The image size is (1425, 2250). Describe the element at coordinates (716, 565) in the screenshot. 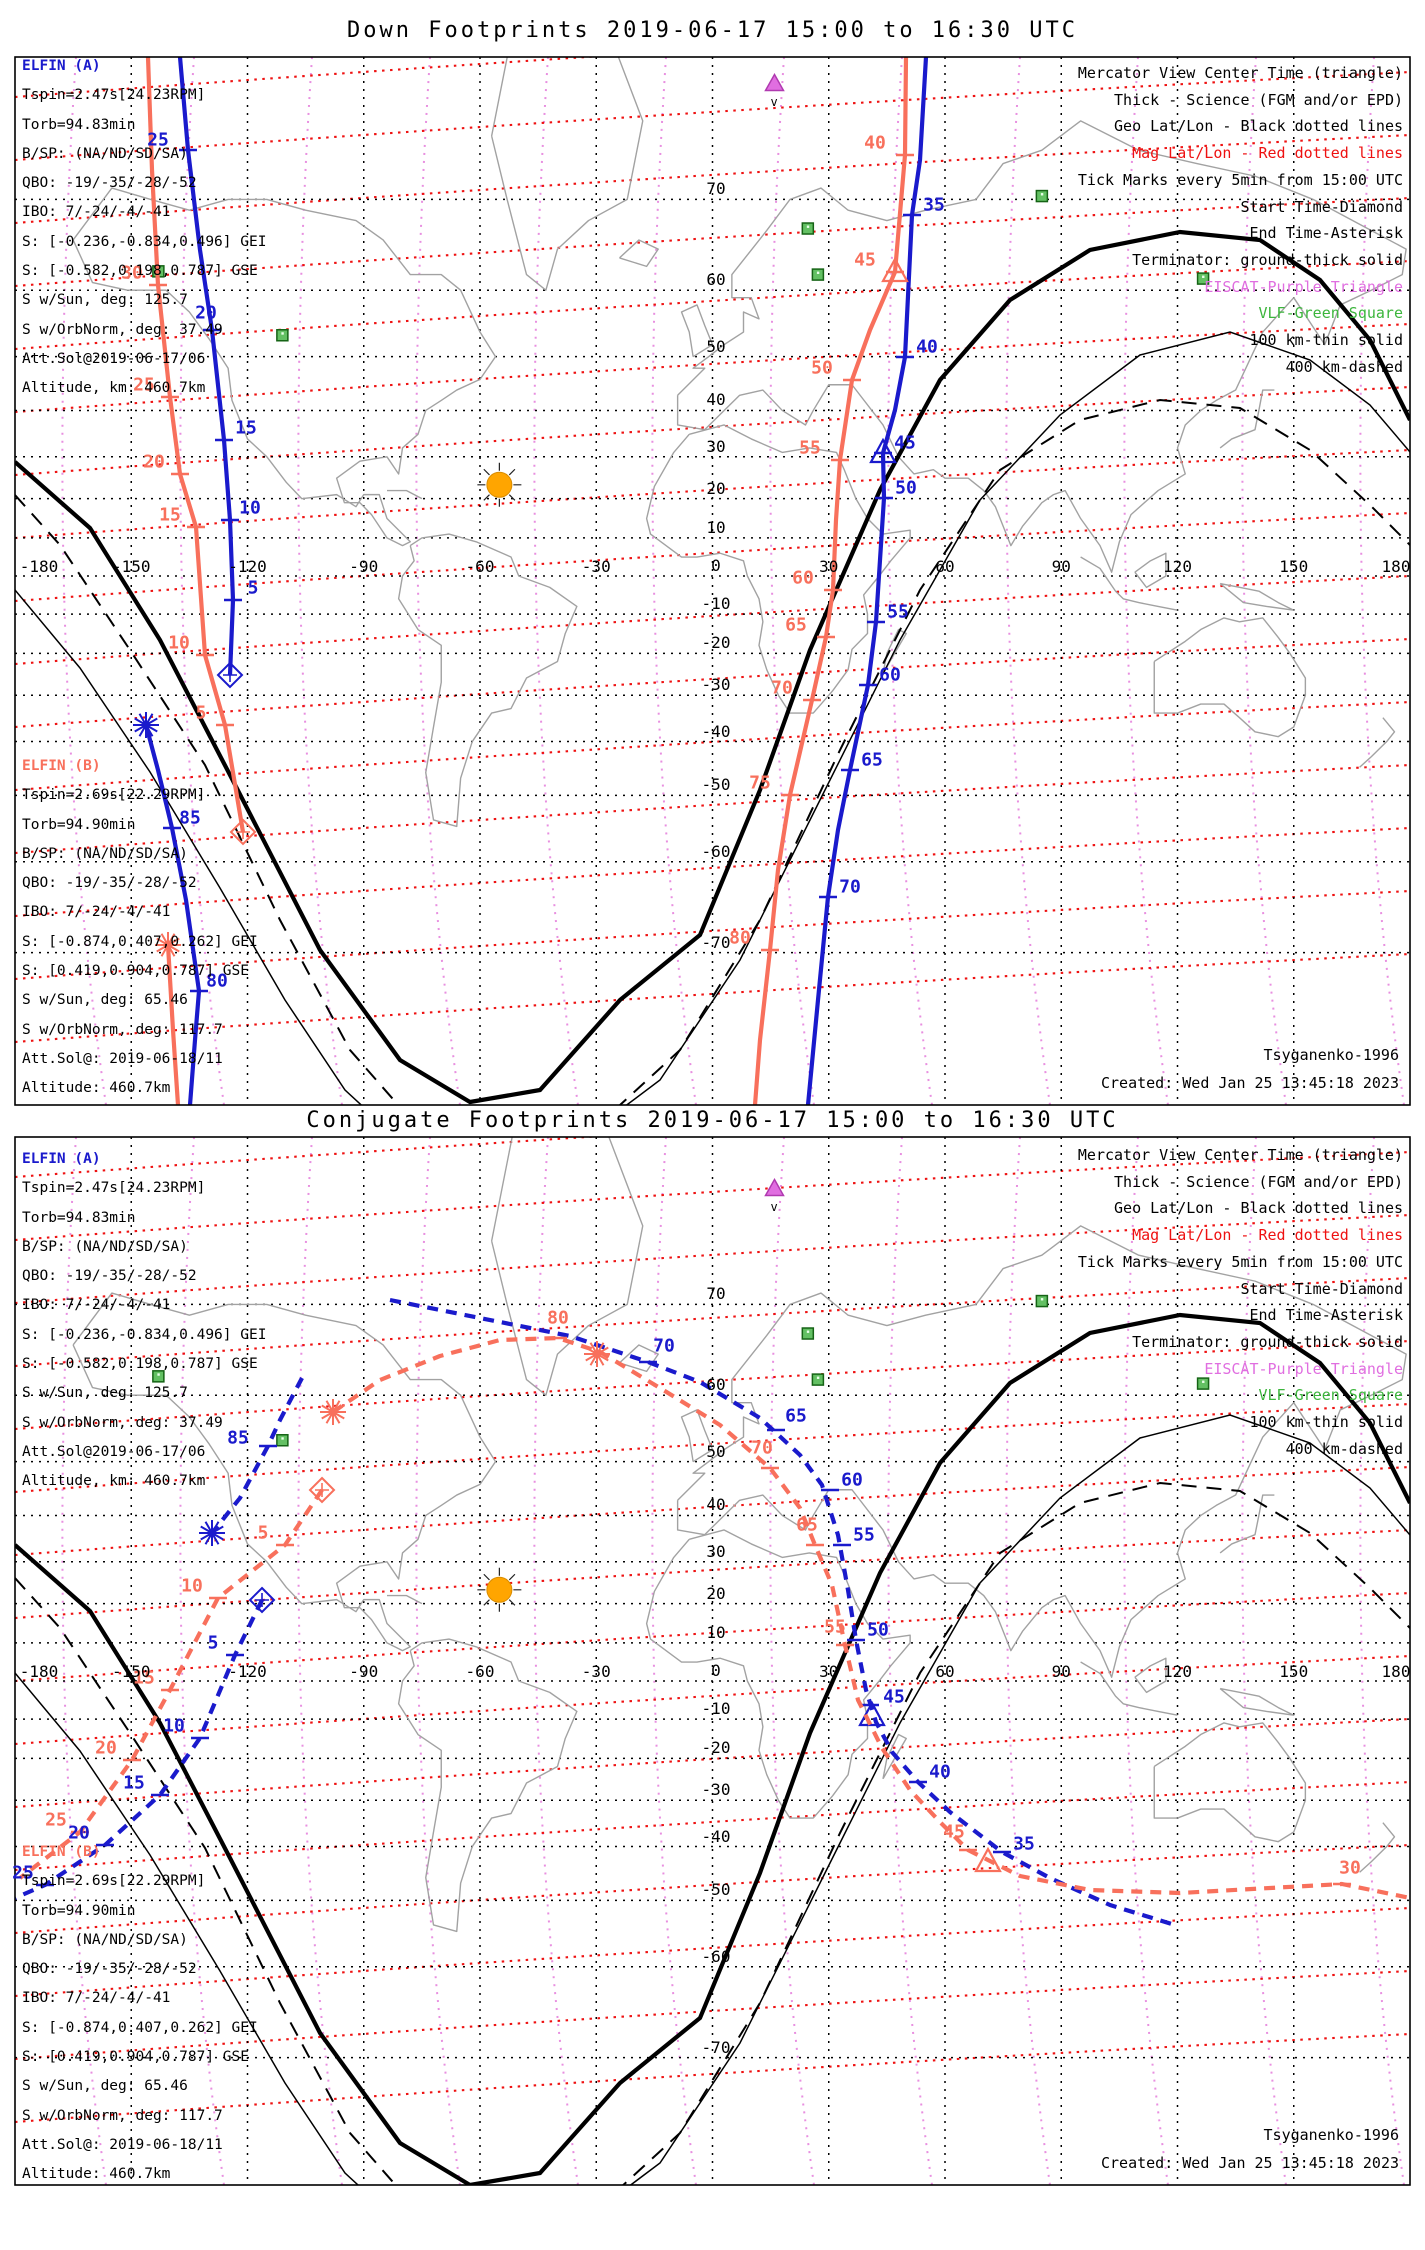

I see `lat-axis-label: 0` at that location.